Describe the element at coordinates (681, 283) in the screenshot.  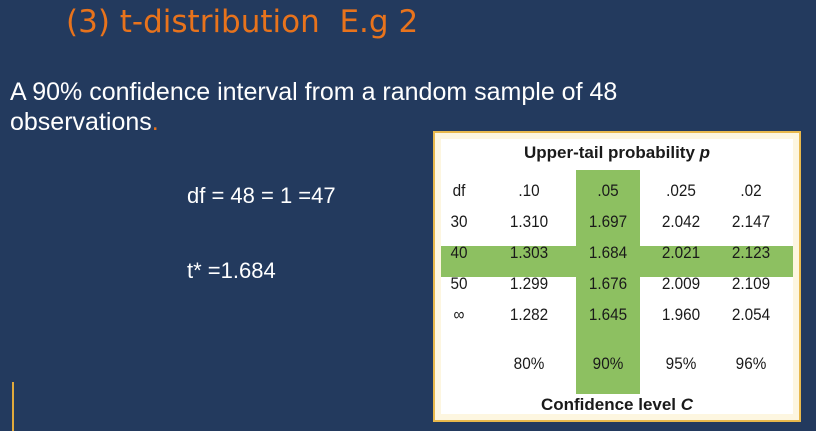
I see `cell-row-50-3: 2.009` at that location.